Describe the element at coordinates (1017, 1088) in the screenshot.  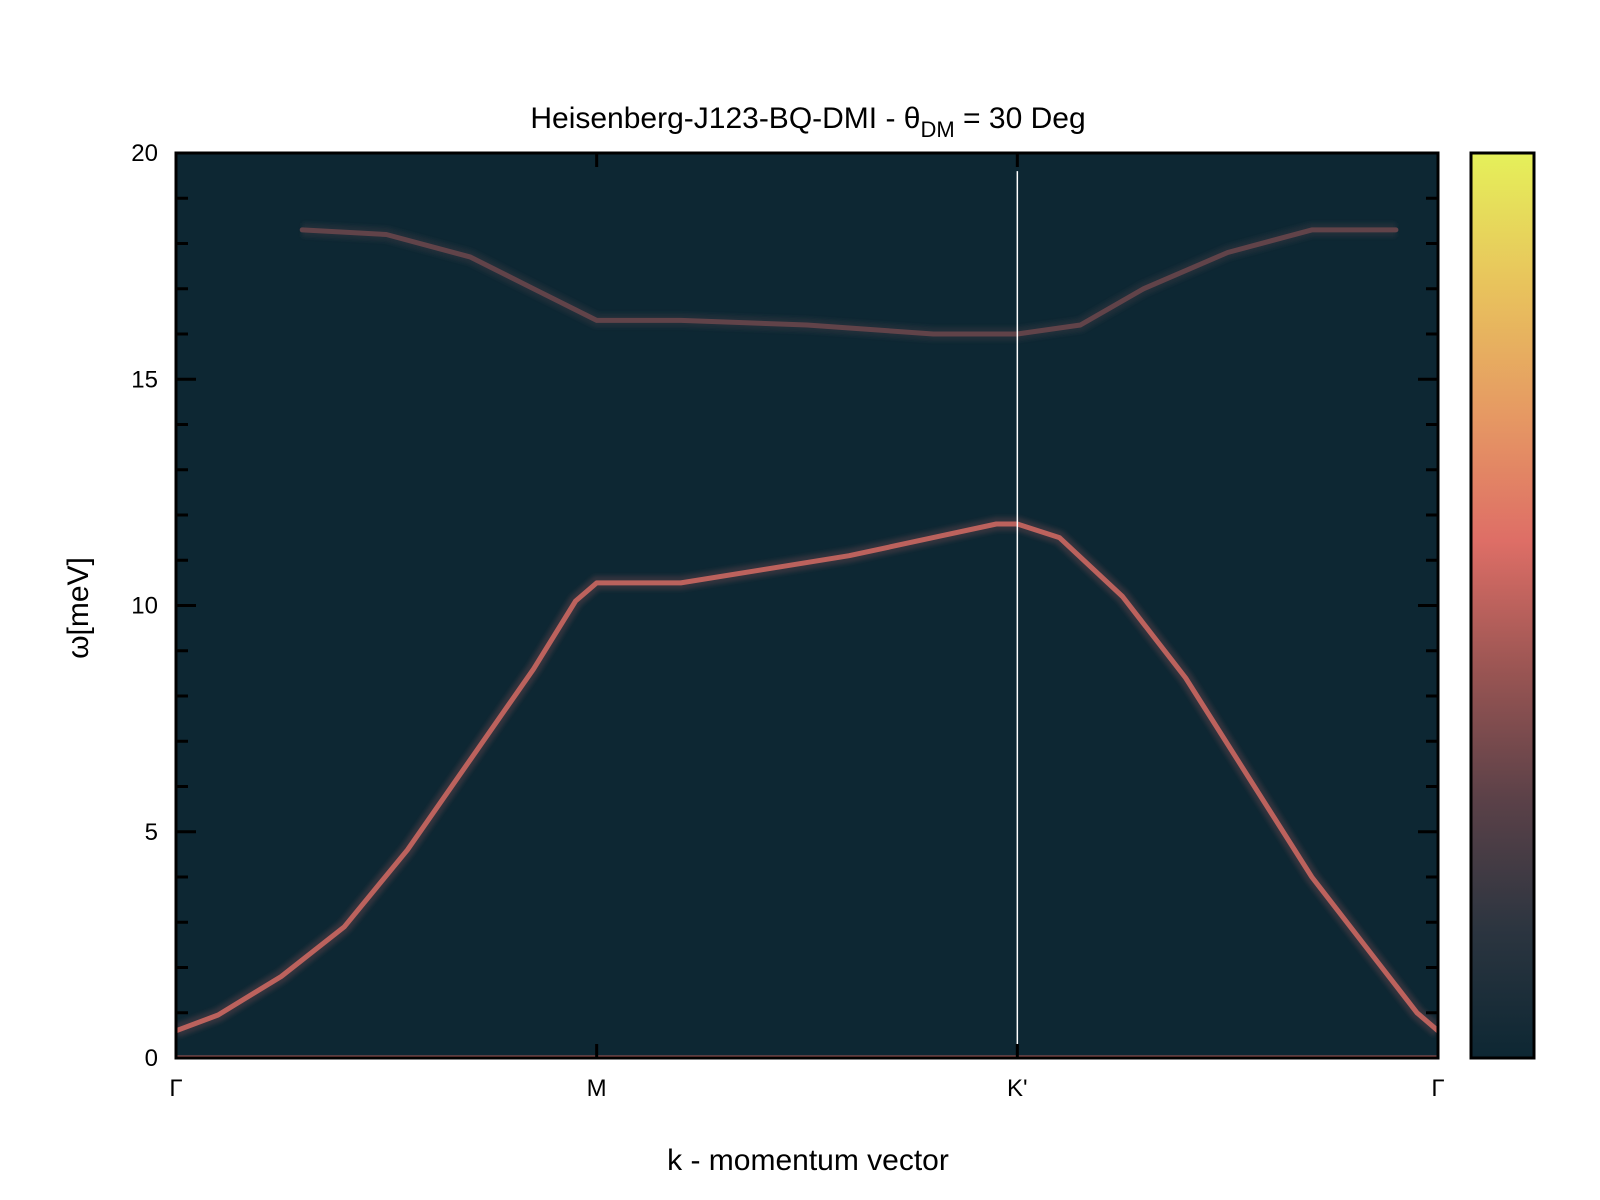
I see `x-tick-label: K'` at that location.